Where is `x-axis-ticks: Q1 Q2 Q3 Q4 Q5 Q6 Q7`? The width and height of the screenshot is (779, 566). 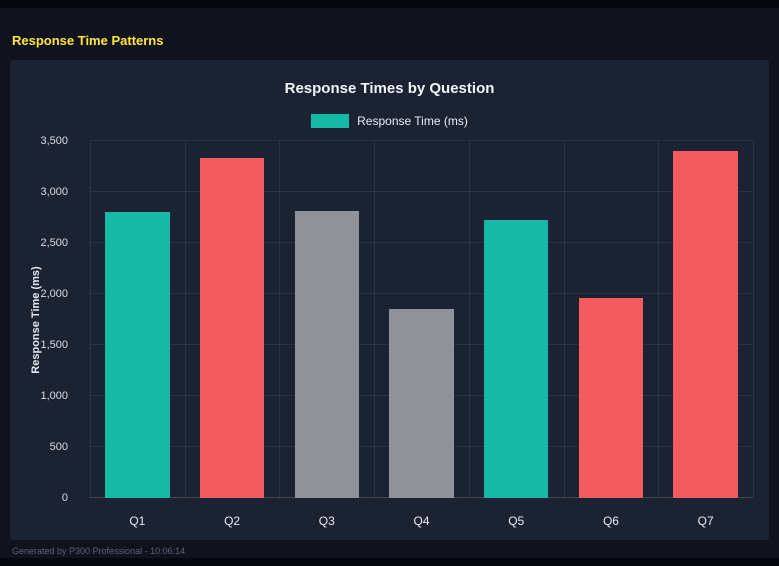
x-axis-ticks: Q1 Q2 Q3 Q4 Q5 Q6 Q7 is located at coordinates (421, 521).